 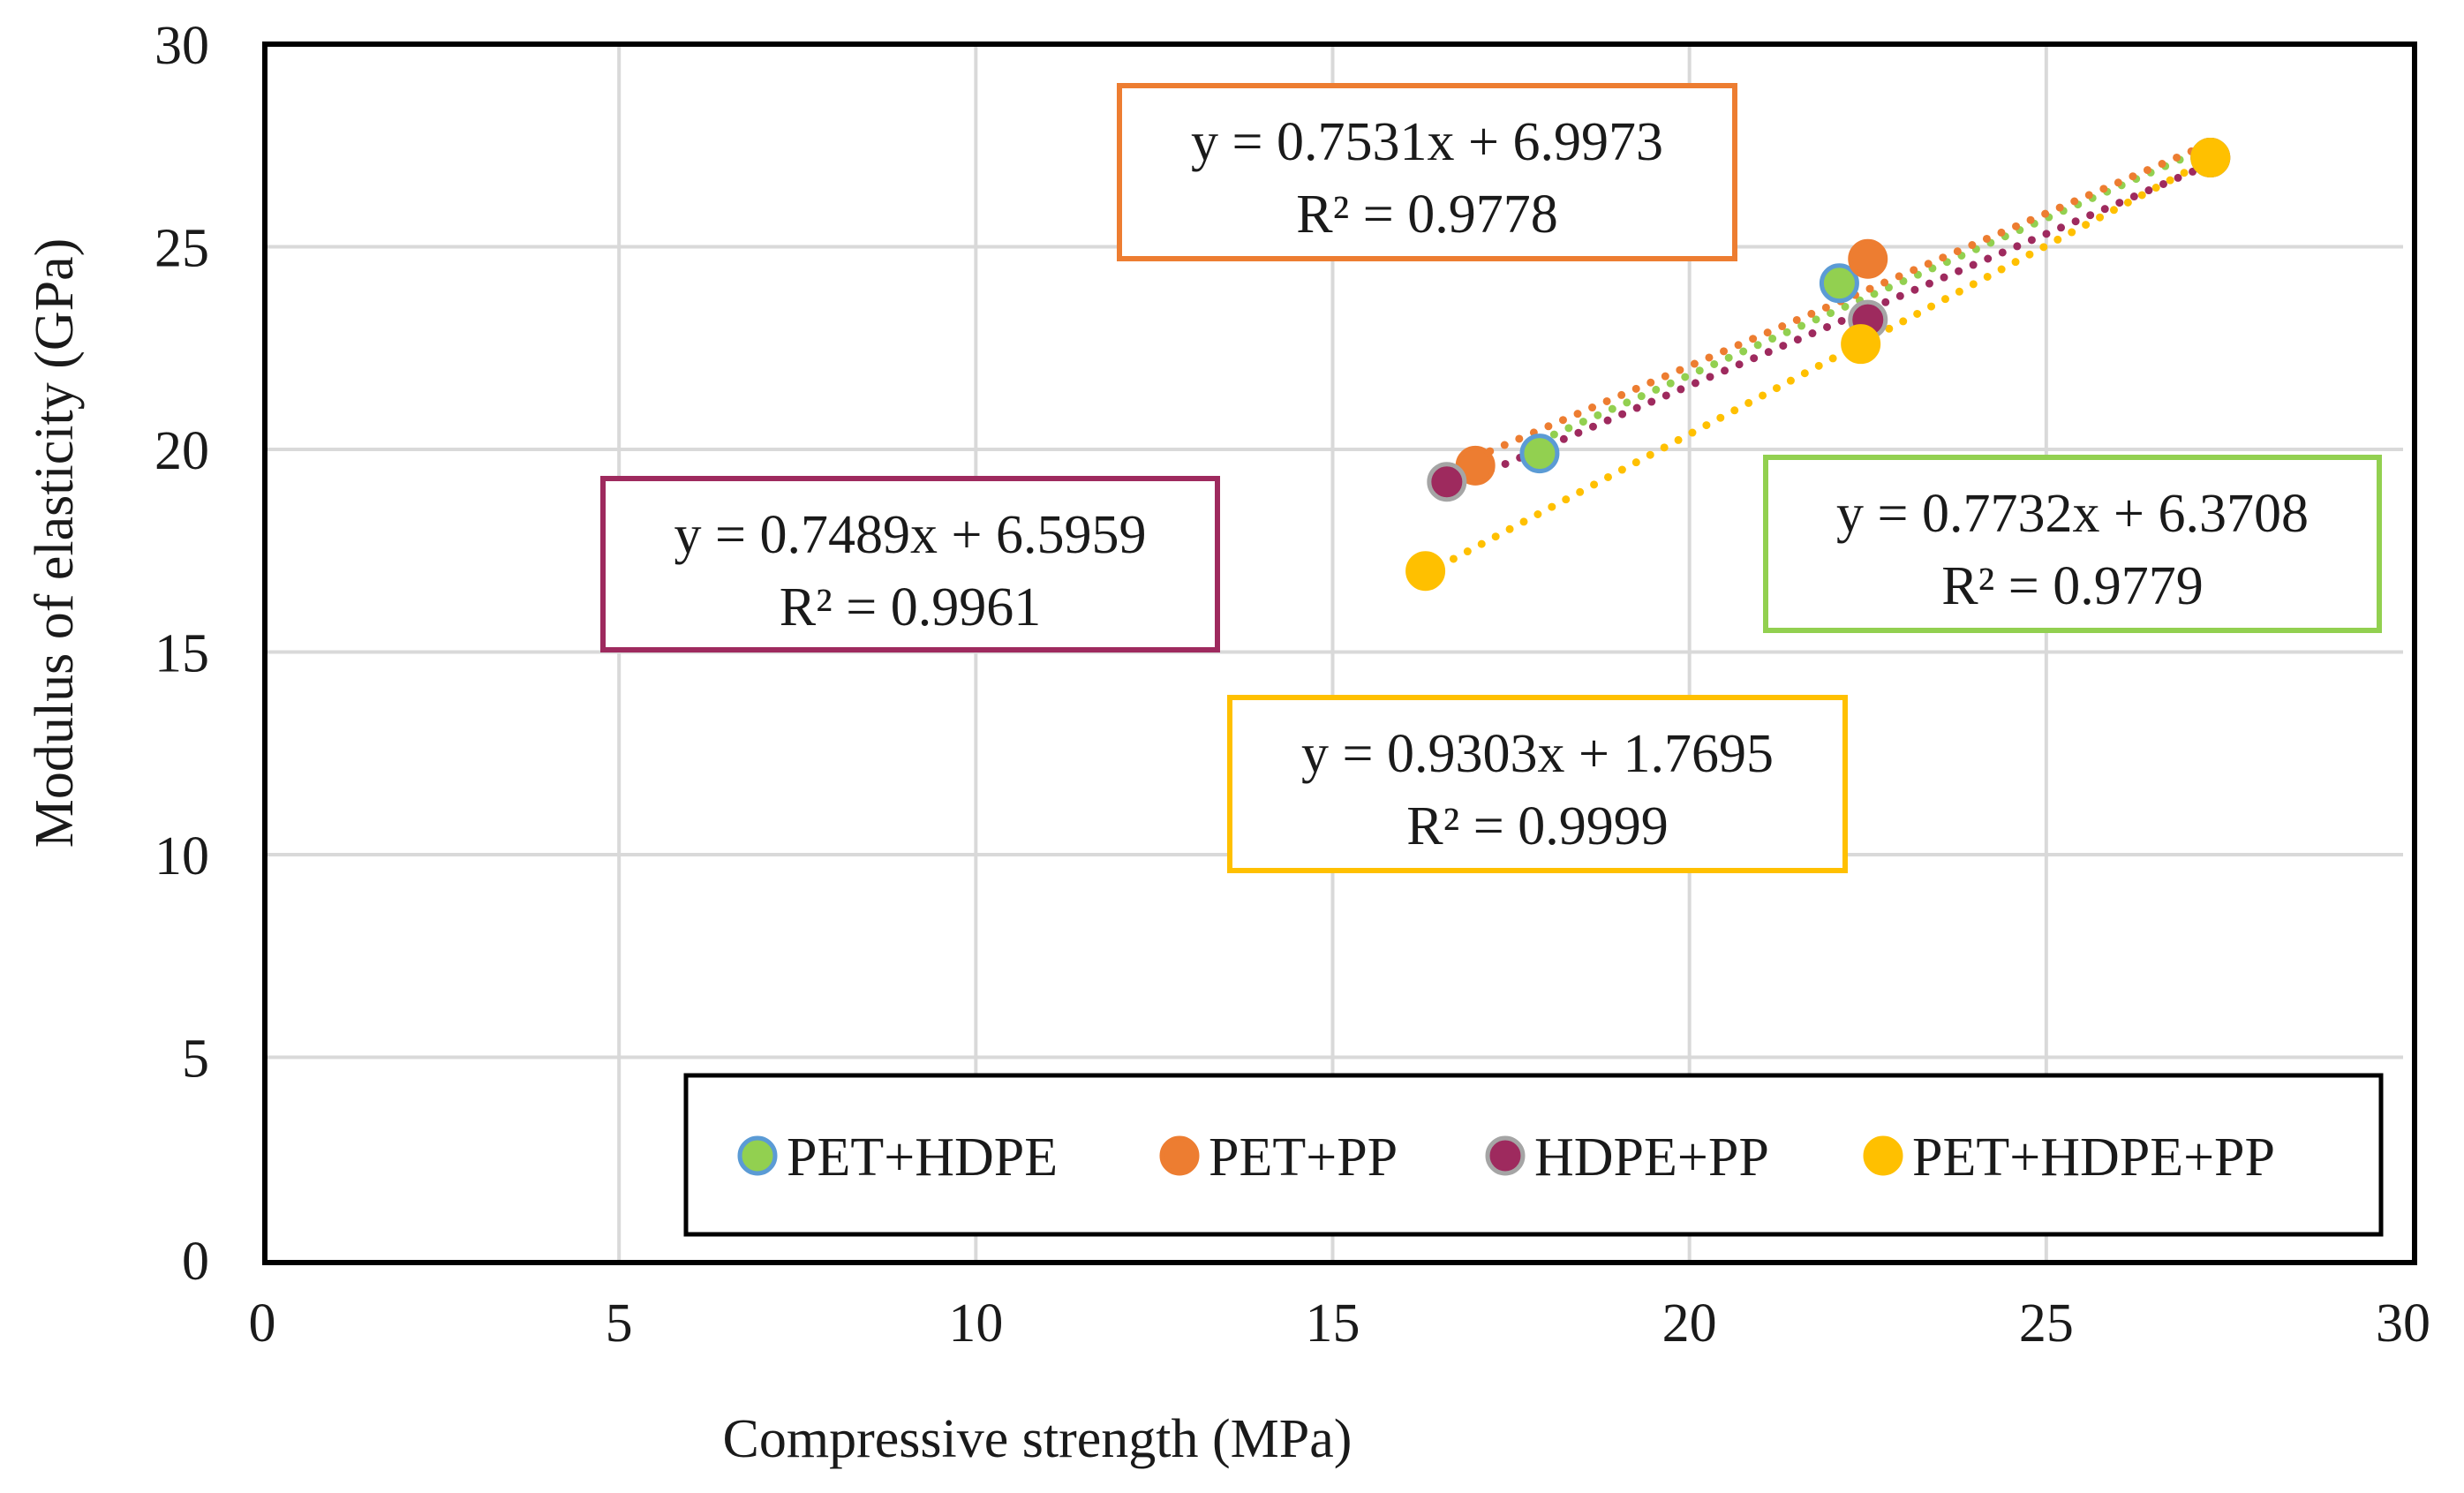 I want to click on equation-text: y = 0.9303x + 1.7695, so click(x=1537, y=754).